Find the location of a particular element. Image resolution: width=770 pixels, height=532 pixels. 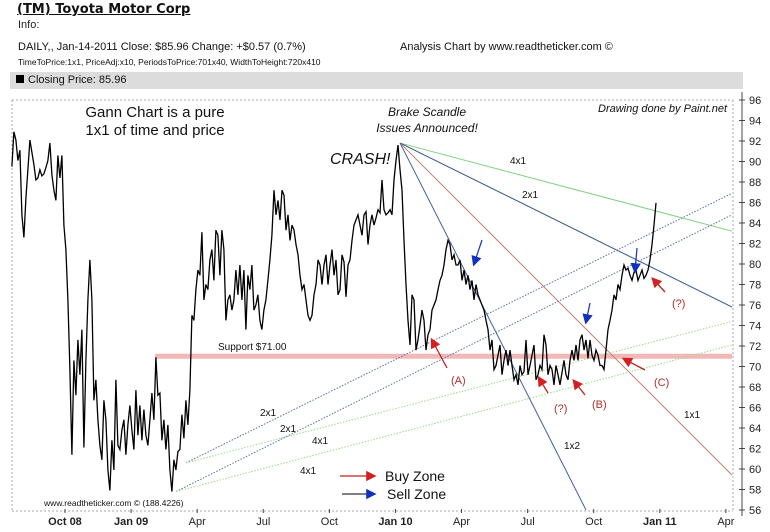

label-q2: (?) is located at coordinates (678, 304).